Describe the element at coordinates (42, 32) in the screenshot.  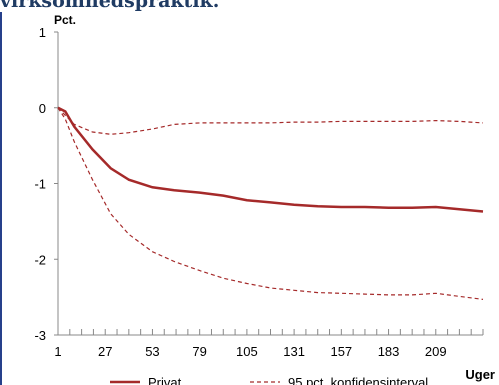
I see `y-tick-label: 1` at that location.